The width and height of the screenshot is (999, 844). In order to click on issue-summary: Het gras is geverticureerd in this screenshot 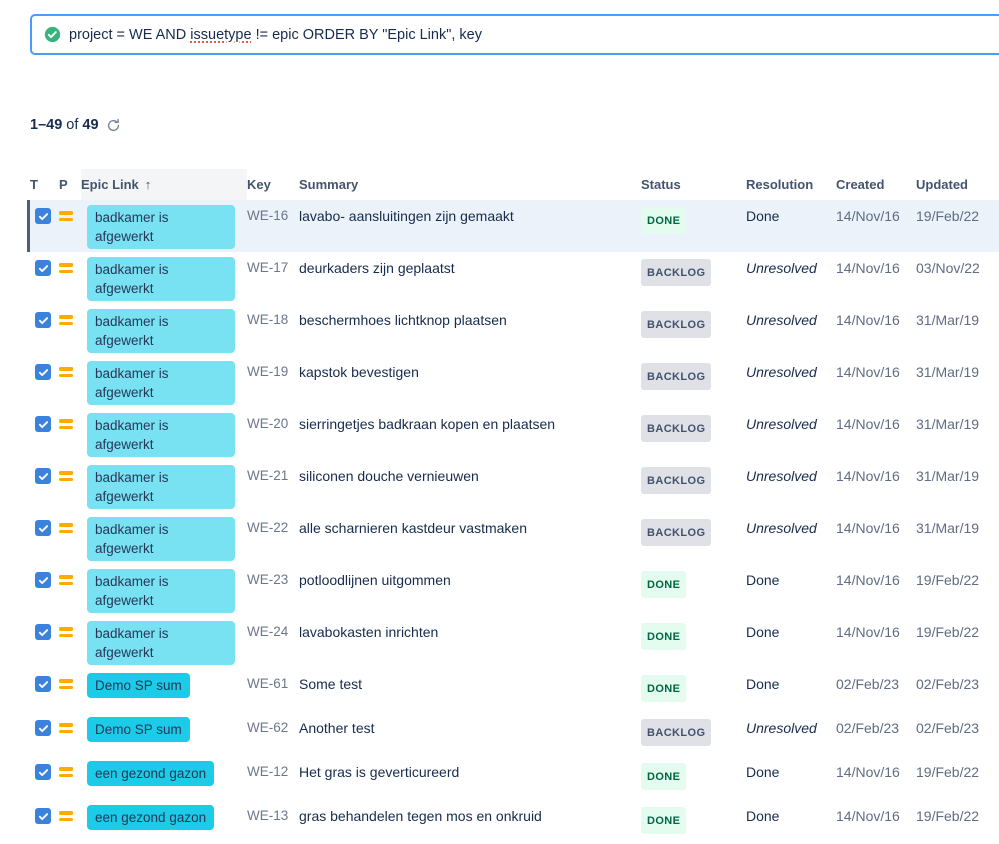, I will do `click(379, 772)`.